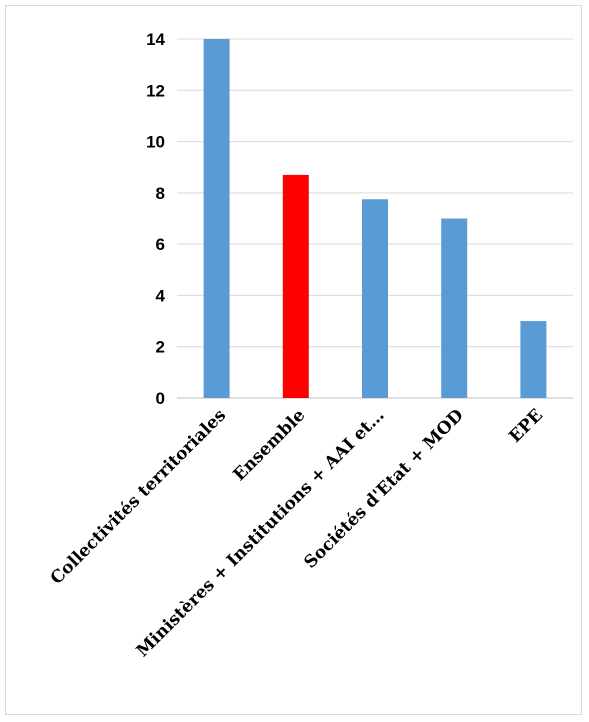  Describe the element at coordinates (155, 142) in the screenshot. I see `y-tick-label: 10` at that location.